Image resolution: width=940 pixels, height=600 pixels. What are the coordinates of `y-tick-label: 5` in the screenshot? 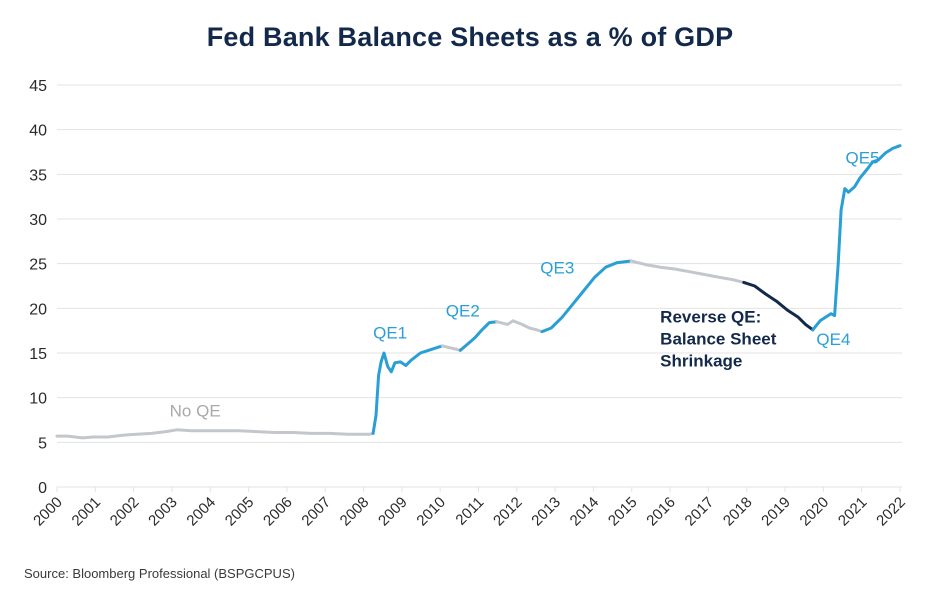 It's located at (42, 443).